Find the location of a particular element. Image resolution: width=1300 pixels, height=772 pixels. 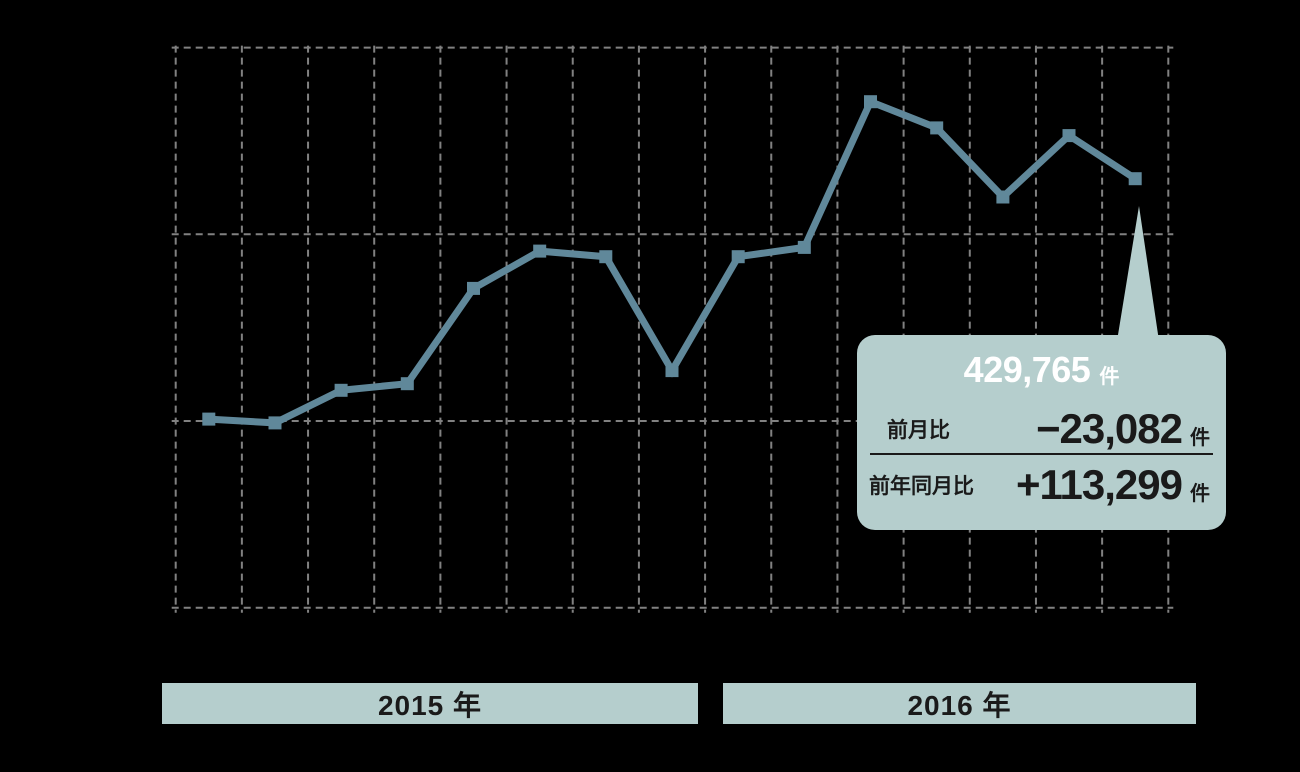

yoy-unit: 件 is located at coordinates (1200, 493).